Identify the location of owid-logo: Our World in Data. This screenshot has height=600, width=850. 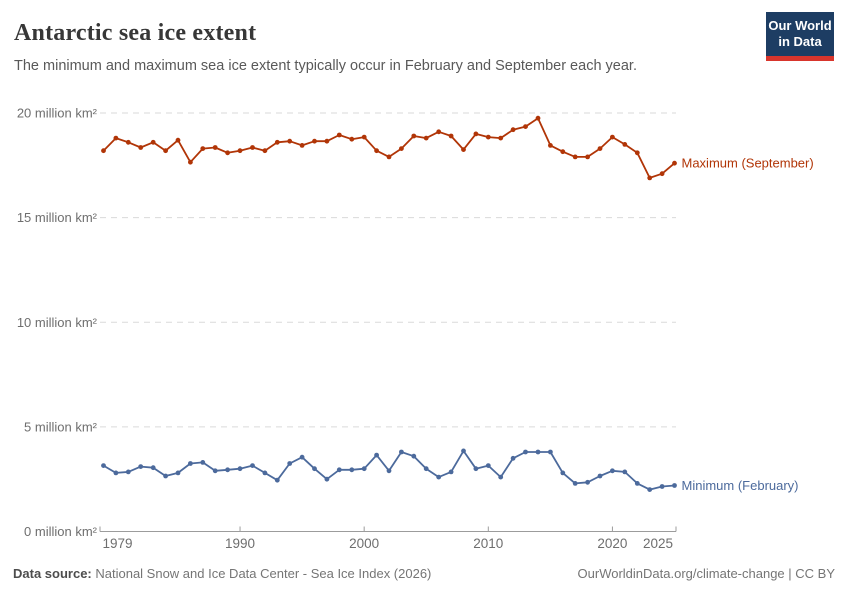
(800, 36).